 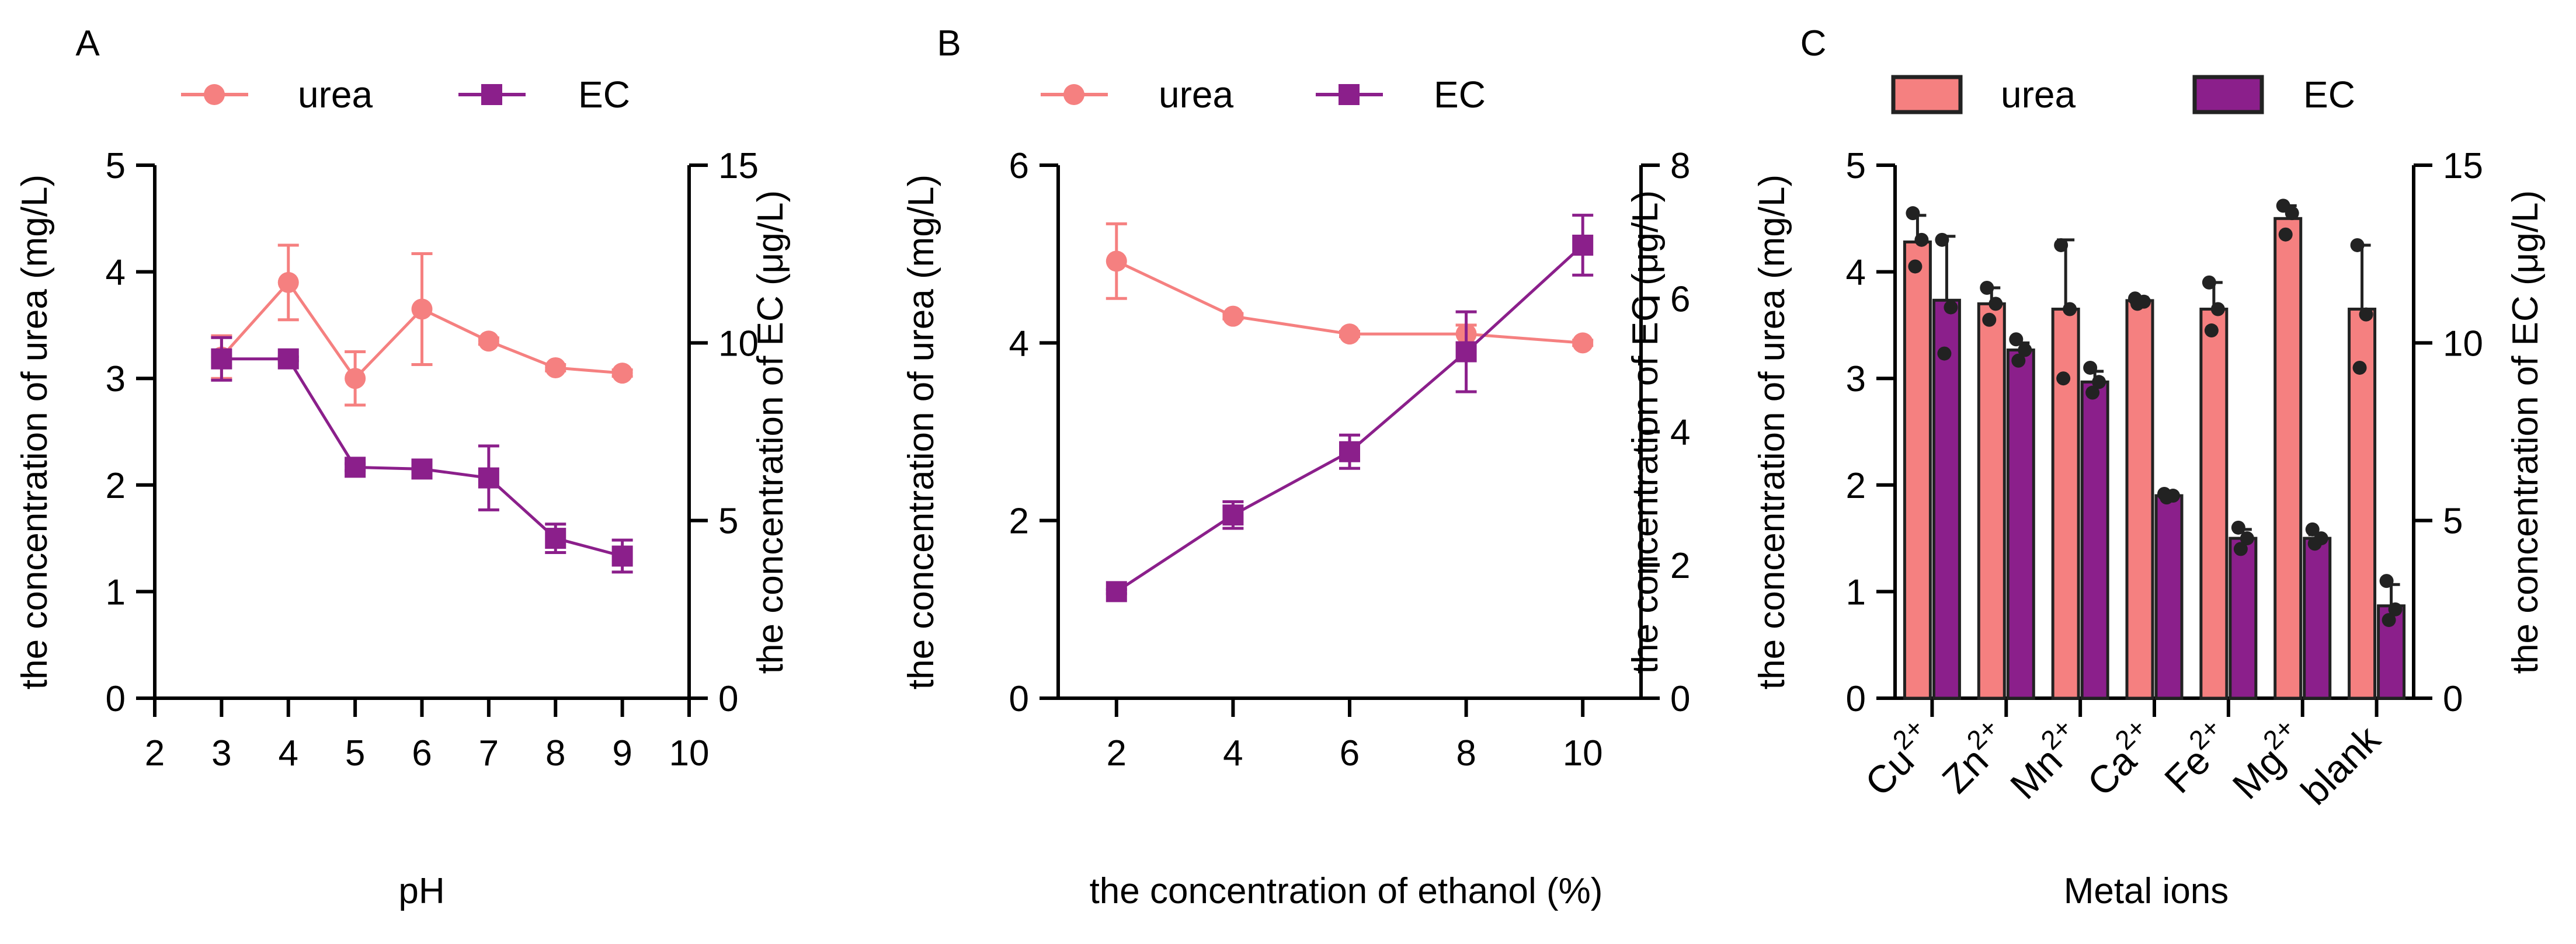 I want to click on left-y-tick-label: 5, so click(x=1856, y=166).